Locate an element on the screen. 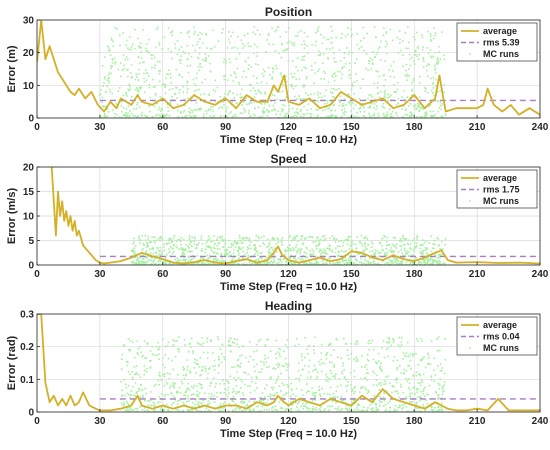 The image size is (550, 450). x-axis-label: Time Step (Freq = 10.0 Hz) is located at coordinates (288, 287).